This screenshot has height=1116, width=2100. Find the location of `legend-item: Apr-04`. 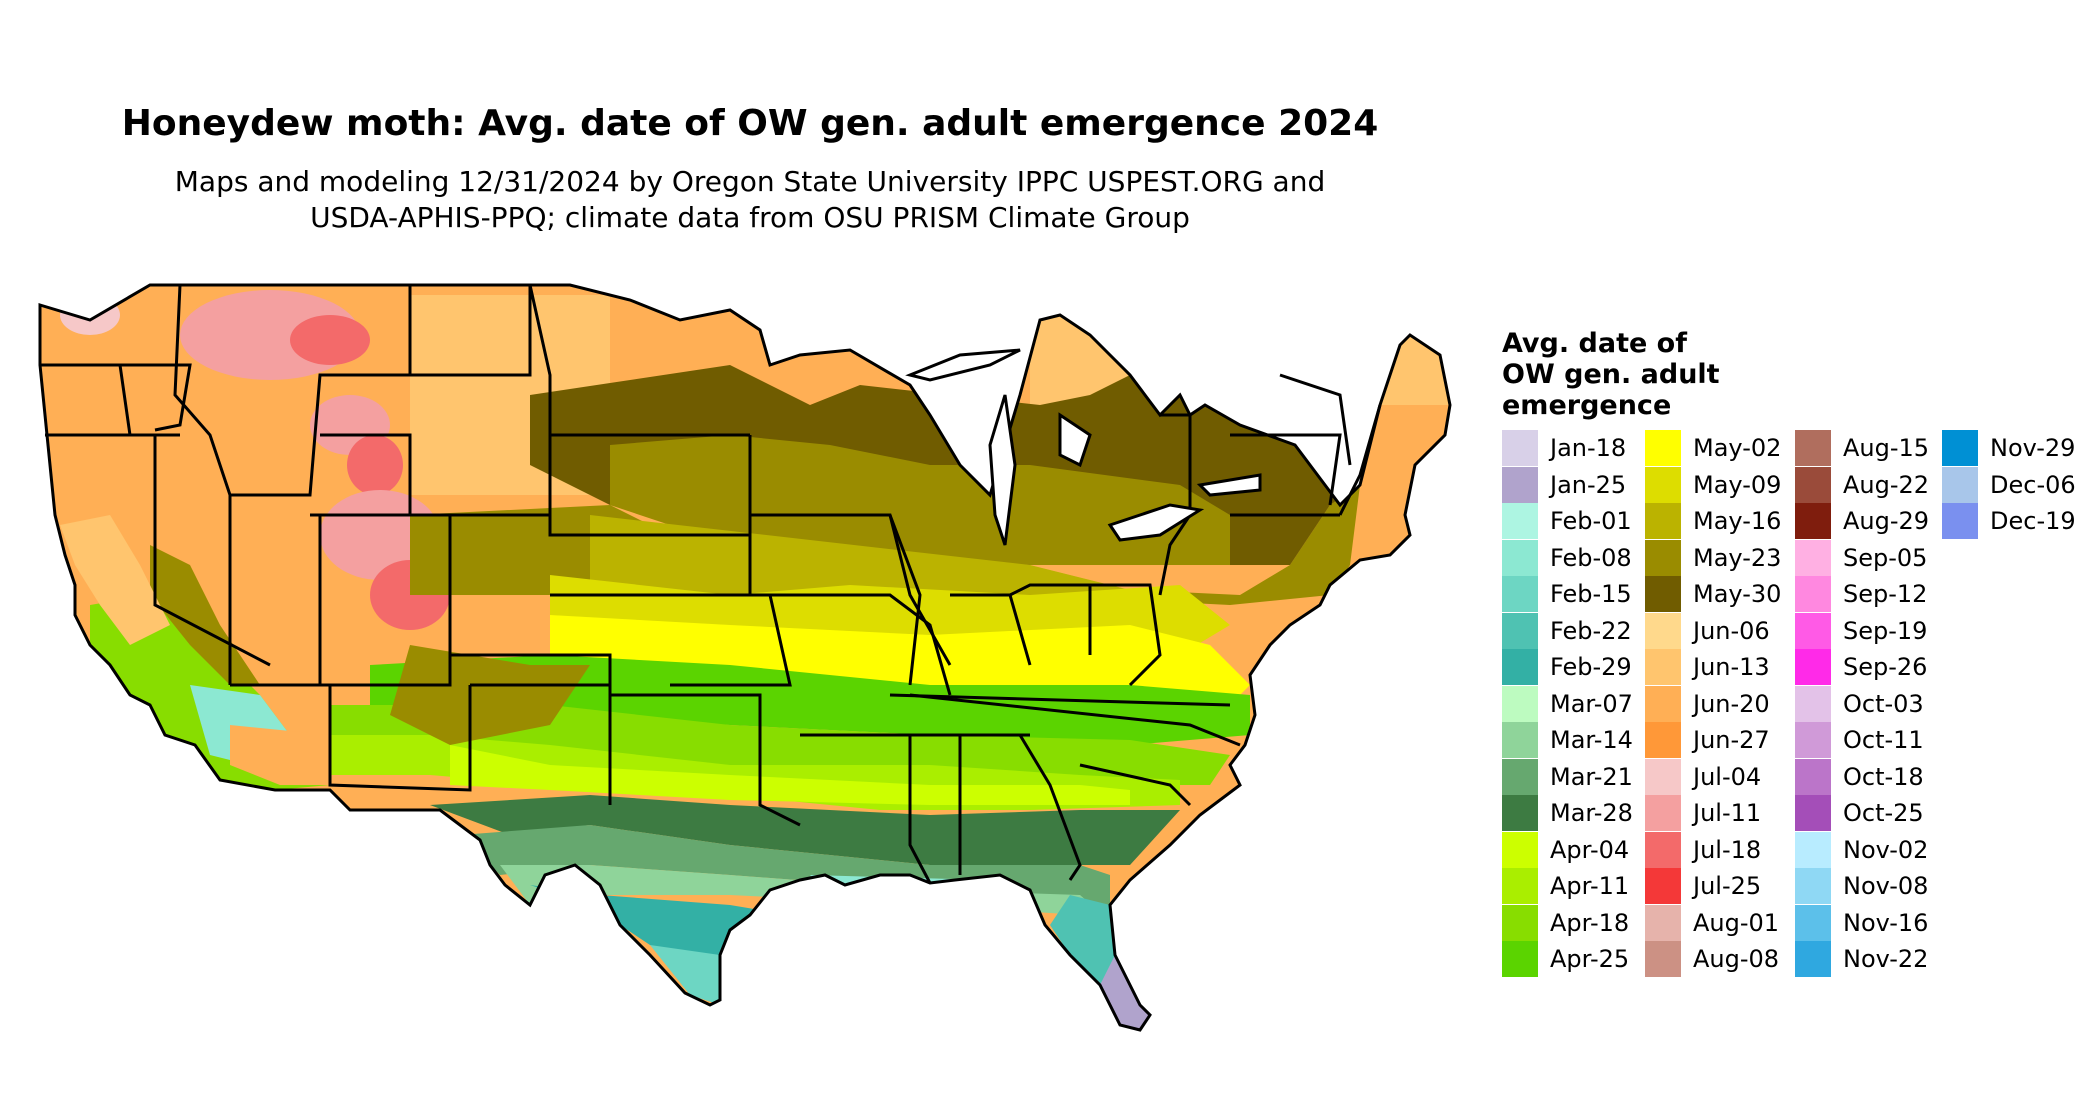

legend-item: Apr-04 is located at coordinates (1566, 849).